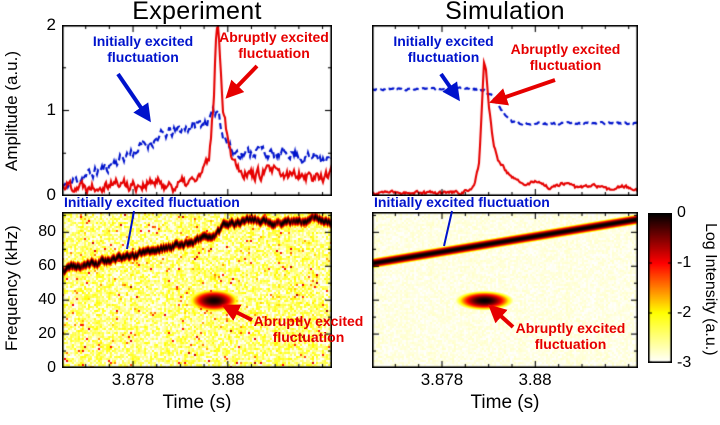  I want to click on frequency-axis-label: Frequency (kHz), so click(11, 288).